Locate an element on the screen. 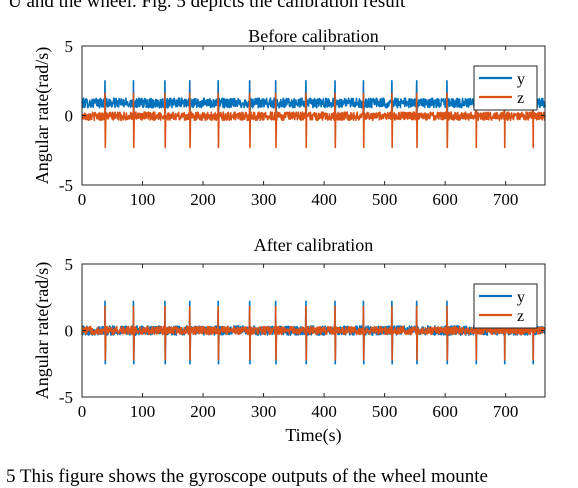 The width and height of the screenshot is (578, 488). x-axis-label: Time(s) is located at coordinates (313, 435).